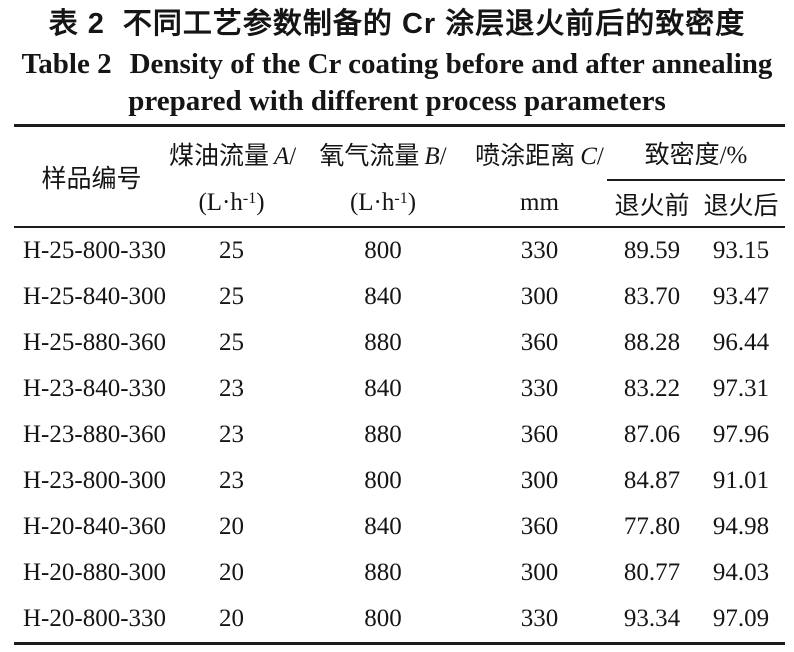 The width and height of the screenshot is (794, 652). Describe the element at coordinates (652, 480) in the screenshot. I see `cell-density-before: 84.87` at that location.